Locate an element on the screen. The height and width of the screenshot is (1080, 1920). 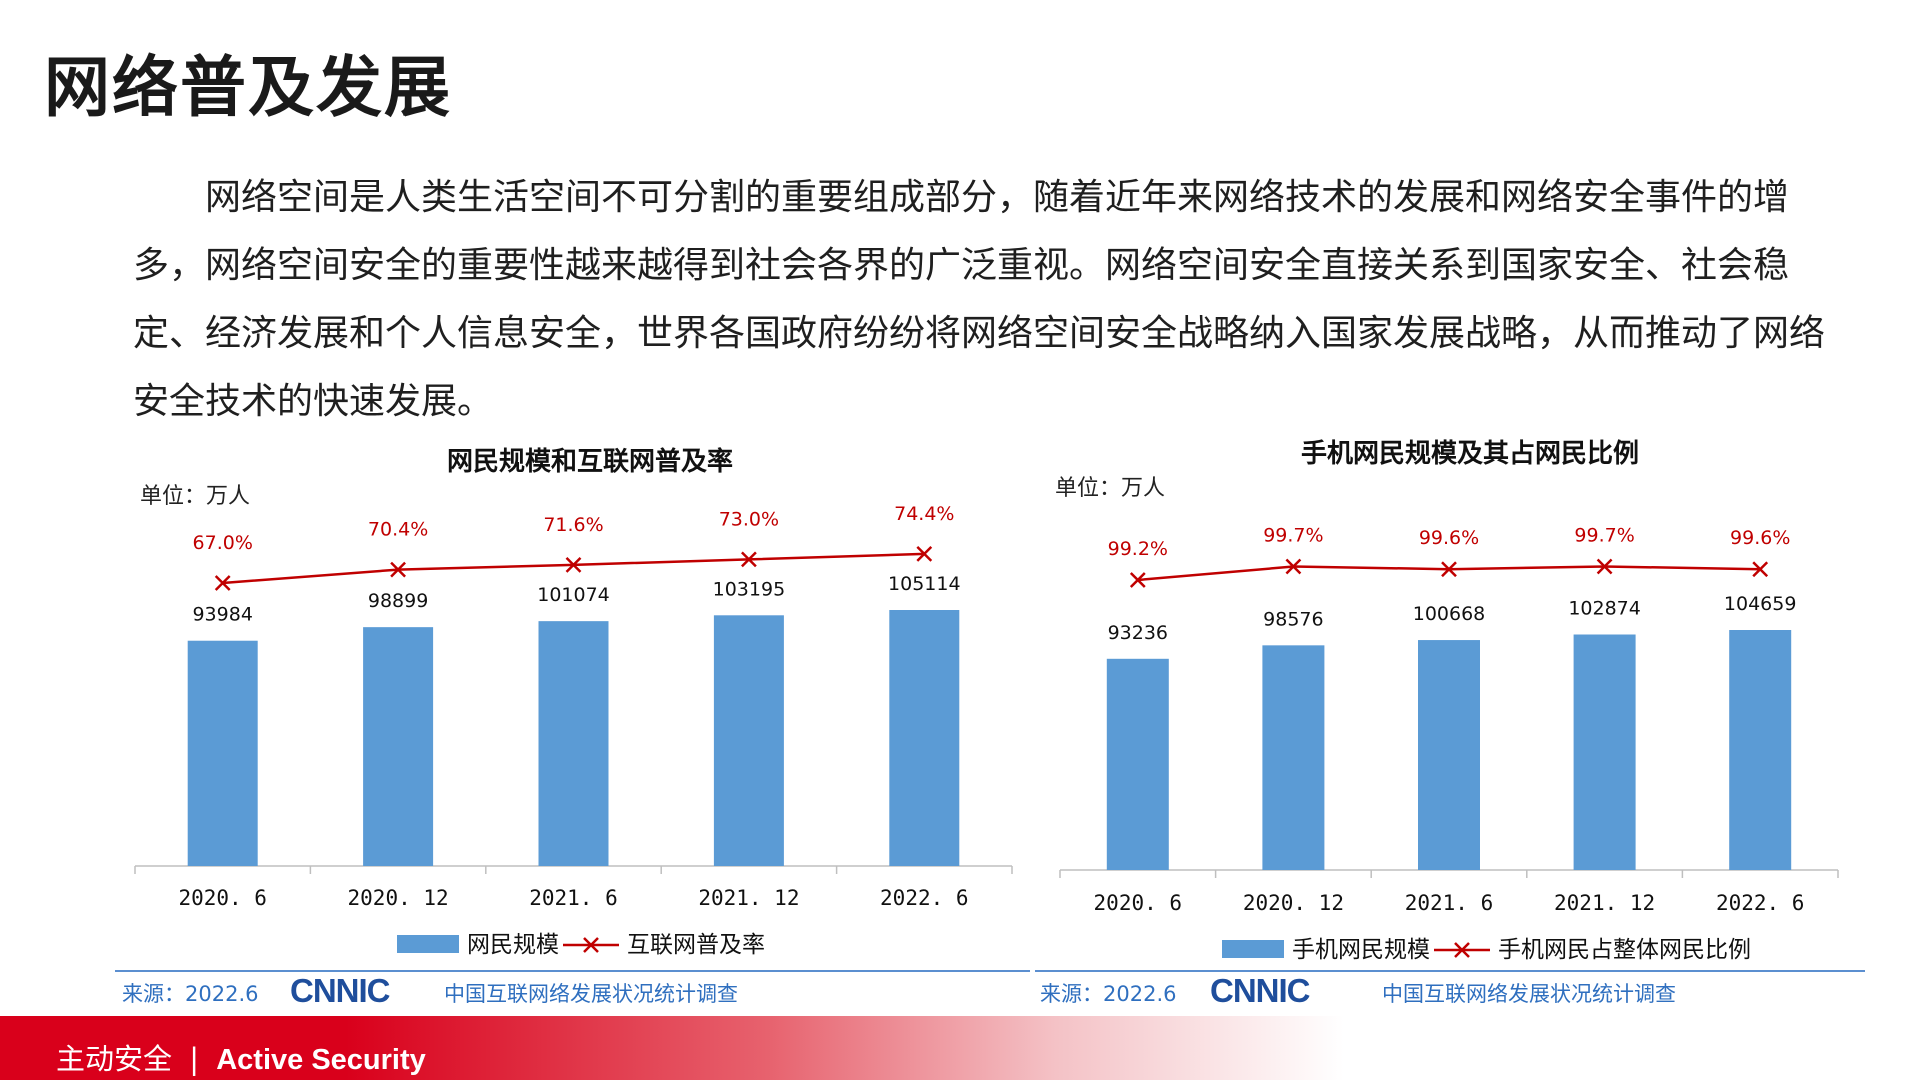
legend-label-line: 互联网普及率 is located at coordinates (696, 945).